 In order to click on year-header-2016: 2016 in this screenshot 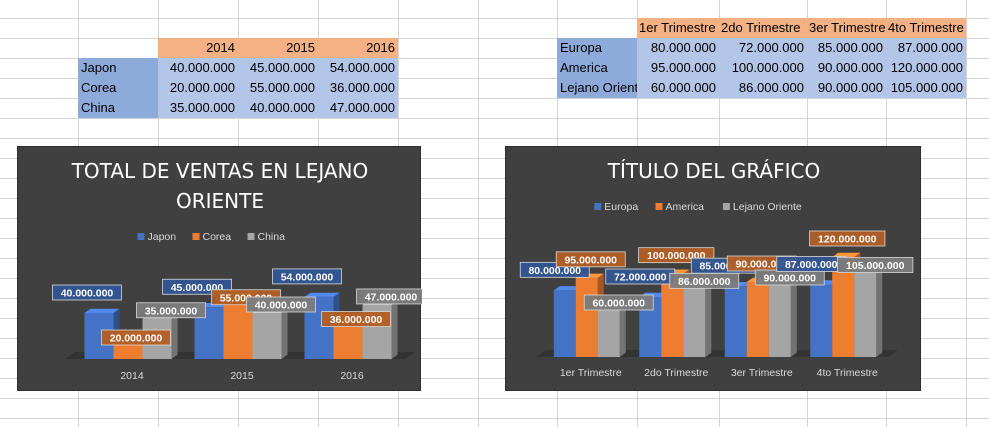, I will do `click(358, 48)`.